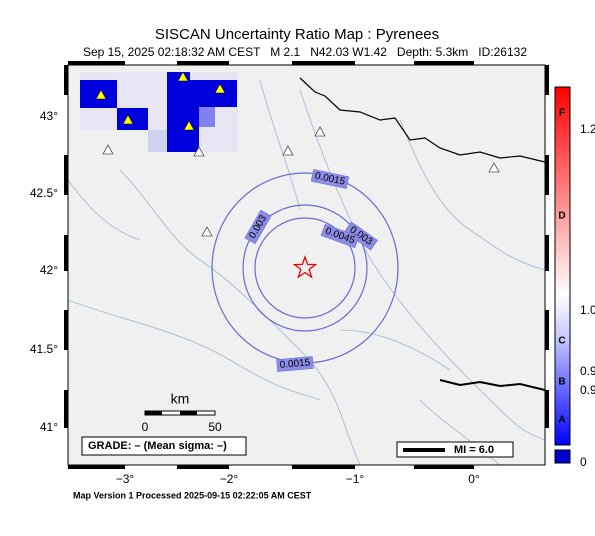 This screenshot has height=536, width=595. Describe the element at coordinates (561, 382) in the screenshot. I see `grade-letter: B` at that location.